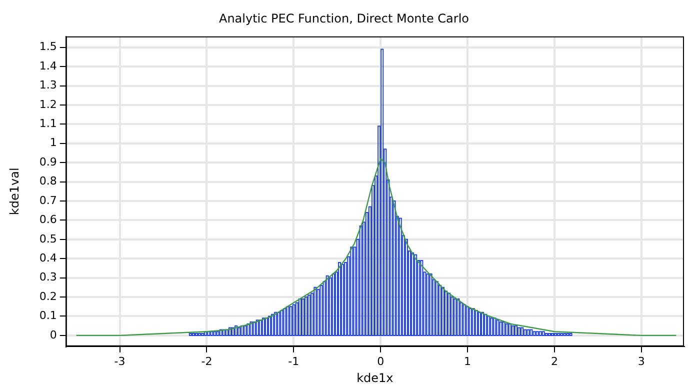  What do you see at coordinates (48, 85) in the screenshot?
I see `y-tick-label: 1.3` at bounding box center [48, 85].